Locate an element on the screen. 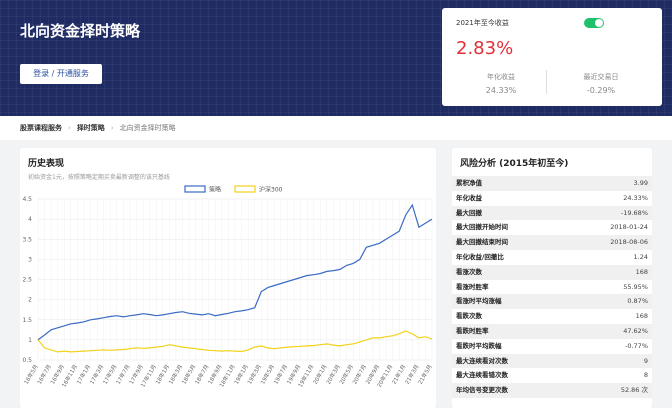 The image size is (672, 408). table-row: 年化收益/回撤比 1.24 is located at coordinates (552, 258).